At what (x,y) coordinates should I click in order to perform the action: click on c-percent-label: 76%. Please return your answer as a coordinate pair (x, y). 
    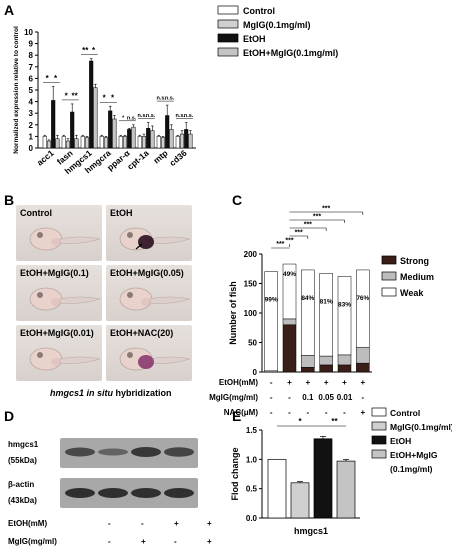
    Looking at the image, I should click on (362, 298).